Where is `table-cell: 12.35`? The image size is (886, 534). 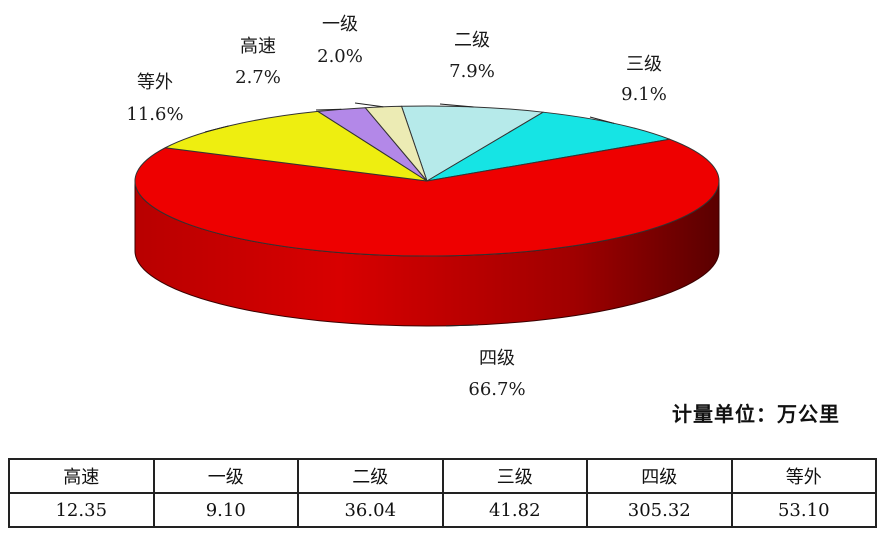
table-cell: 12.35 is located at coordinates (81, 510).